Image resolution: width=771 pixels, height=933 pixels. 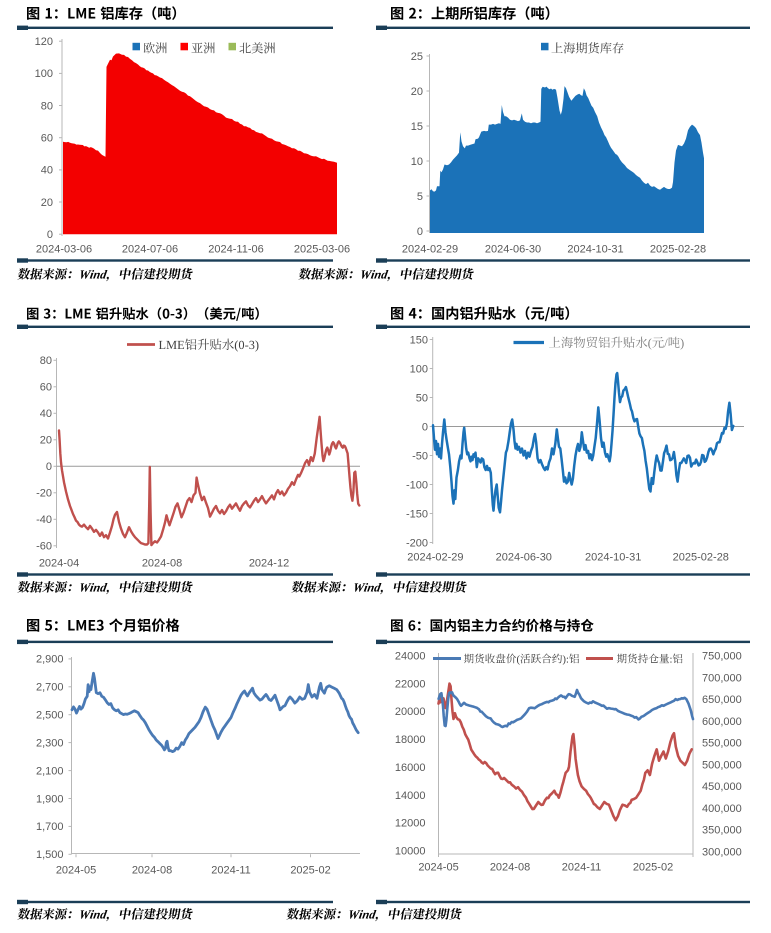 What do you see at coordinates (417, 485) in the screenshot?
I see `svg-text: -100` at bounding box center [417, 485].